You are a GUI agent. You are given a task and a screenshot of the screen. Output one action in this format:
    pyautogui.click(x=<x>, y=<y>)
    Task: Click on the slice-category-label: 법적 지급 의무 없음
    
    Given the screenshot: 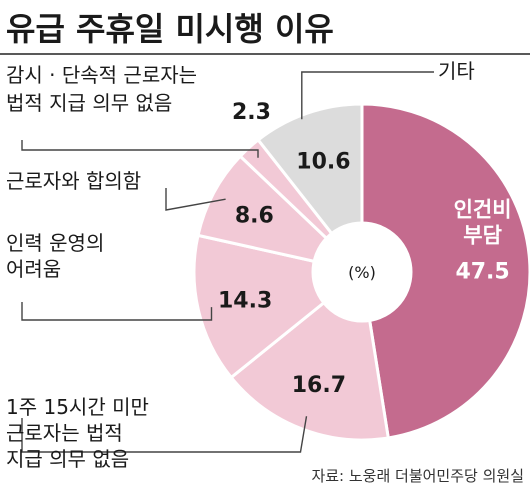 What is the action you would take?
    pyautogui.click(x=89, y=103)
    